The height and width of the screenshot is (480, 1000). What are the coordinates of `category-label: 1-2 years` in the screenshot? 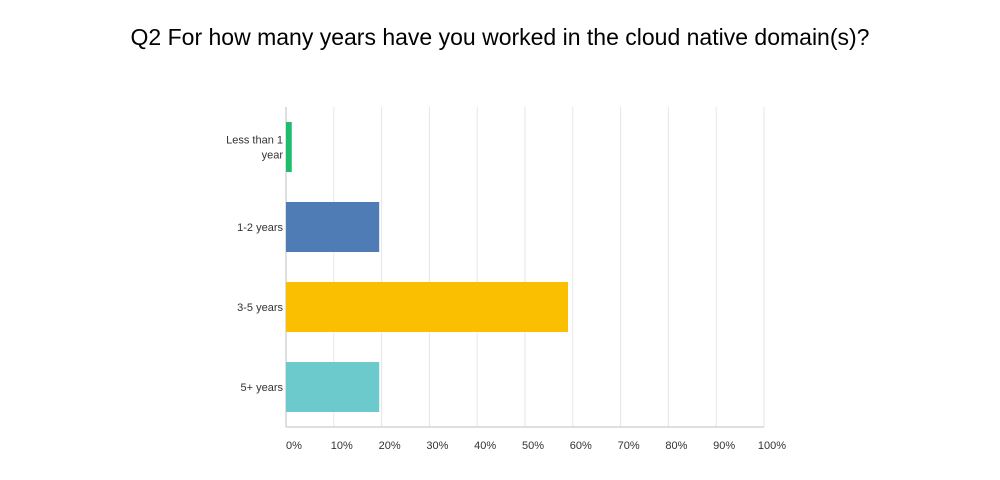 It's located at (260, 228).